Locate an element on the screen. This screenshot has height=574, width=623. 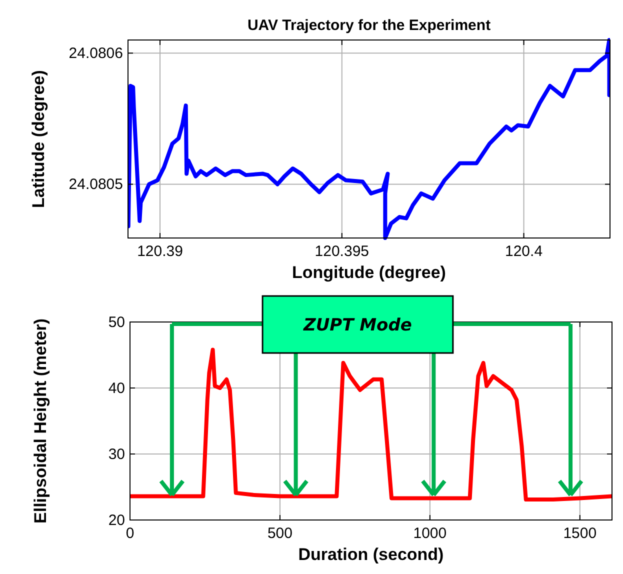
y-tick-label: 40 is located at coordinates (116, 388).